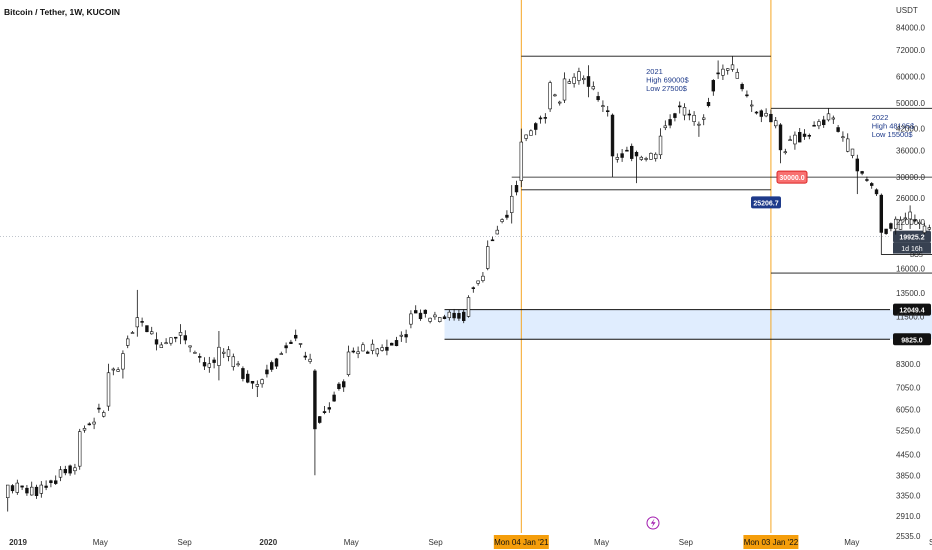 This screenshot has width=932, height=550. I want to click on level-badge-30000-label: 30000.0, so click(791, 178).